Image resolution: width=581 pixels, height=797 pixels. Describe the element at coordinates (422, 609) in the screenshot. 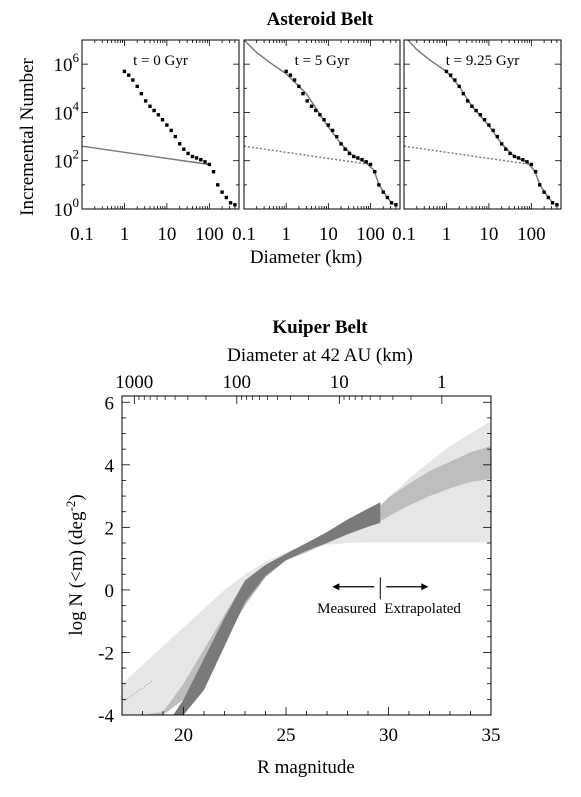

I see `extrapolated-label: Extrapolated` at that location.